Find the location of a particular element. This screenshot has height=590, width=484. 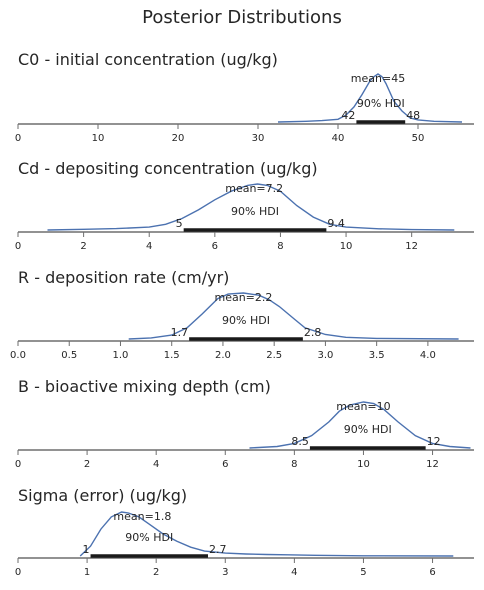

hdi-low-label: 1.7 is located at coordinates (180, 332).